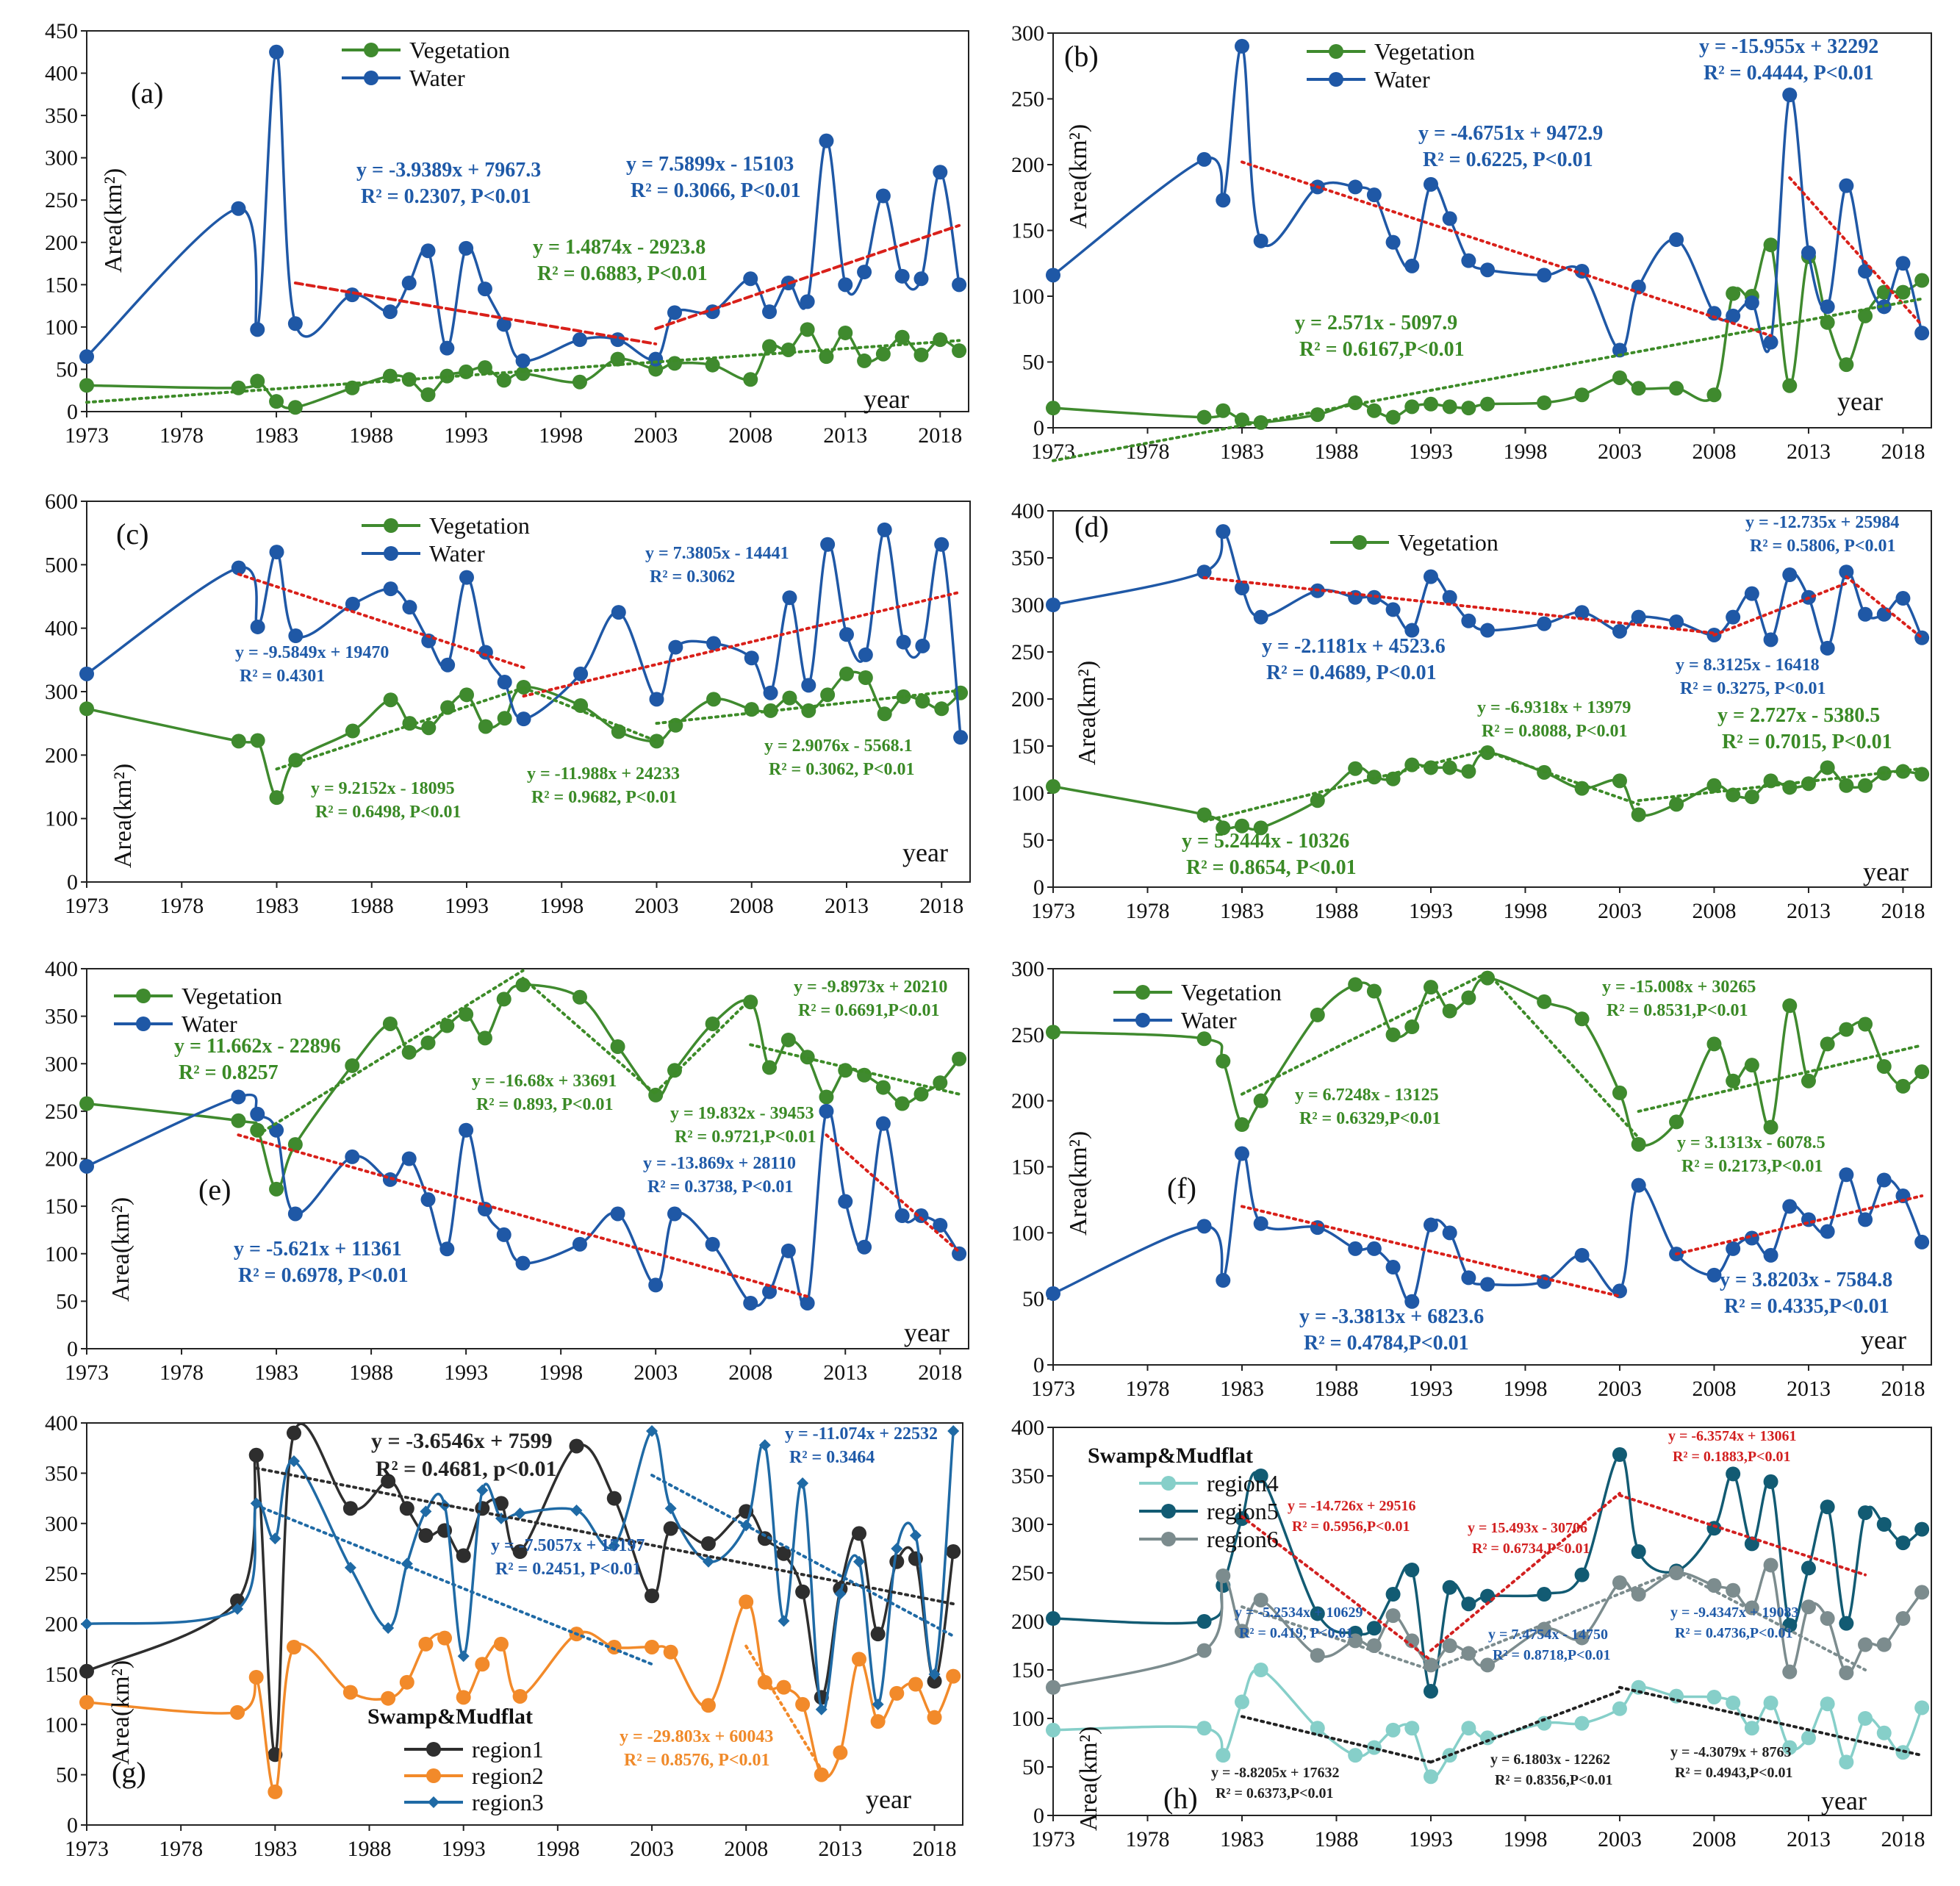  I want to click on y-tick-label: 400, so click(62, 74).